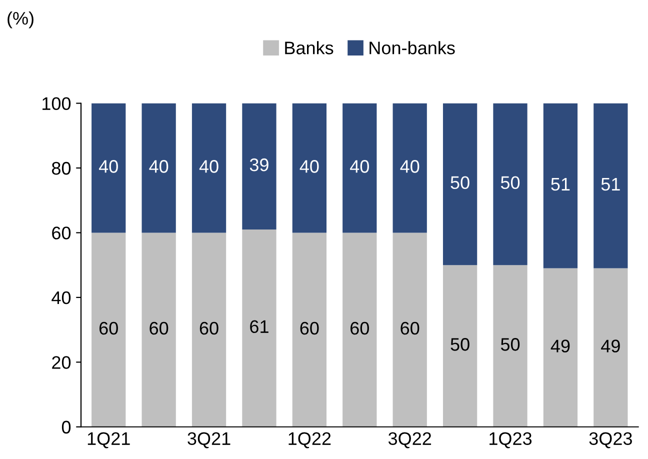 This screenshot has width=648, height=459. I want to click on x-tick-label: 1Q23, so click(511, 440).